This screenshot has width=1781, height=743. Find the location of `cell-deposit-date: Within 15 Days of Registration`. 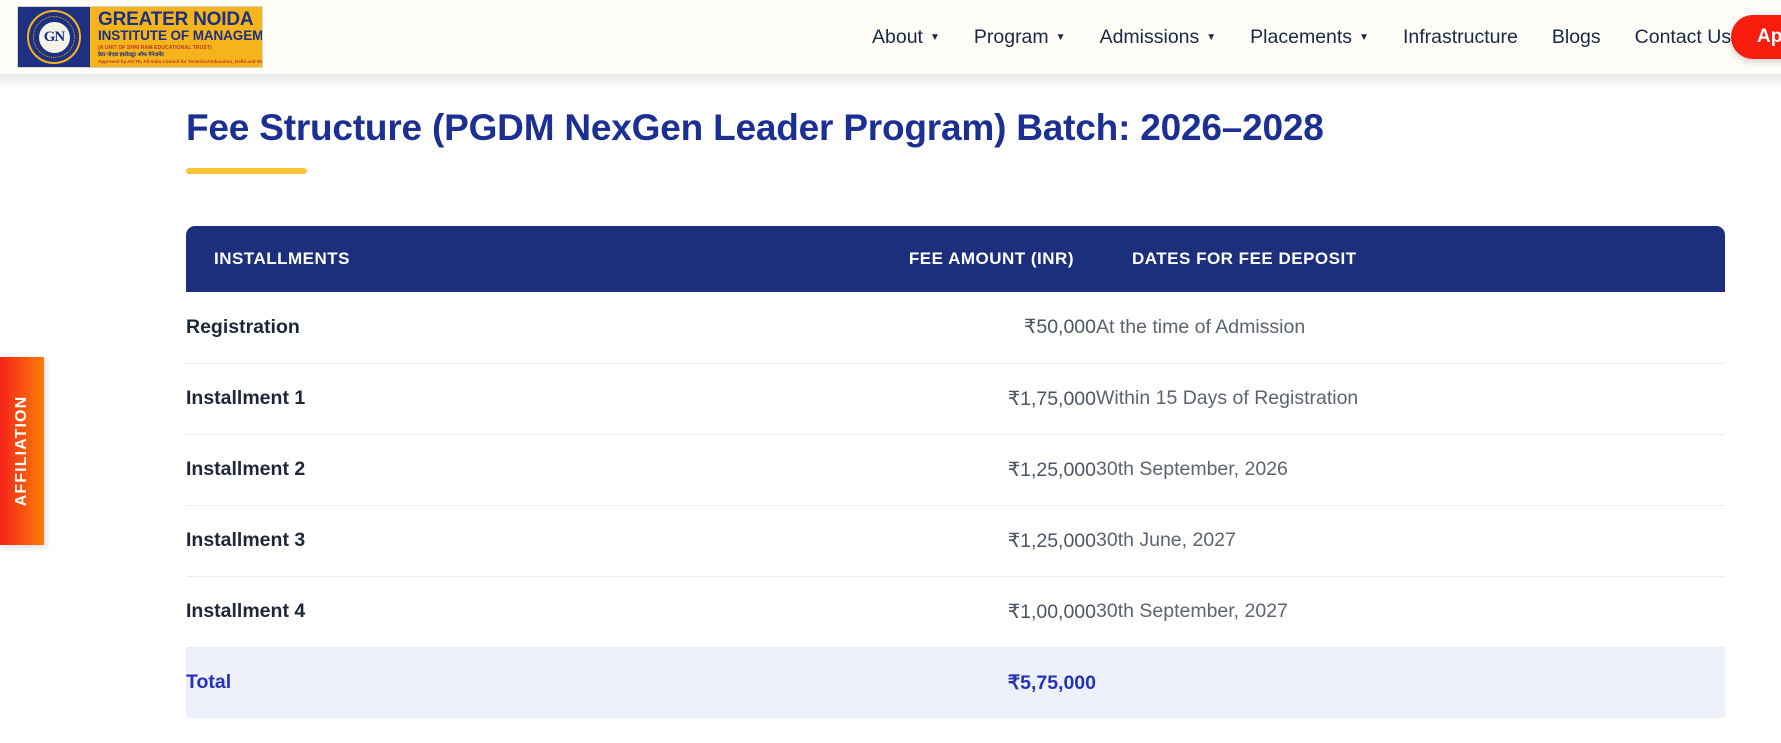

cell-deposit-date: Within 15 Days of Registration is located at coordinates (1410, 399).